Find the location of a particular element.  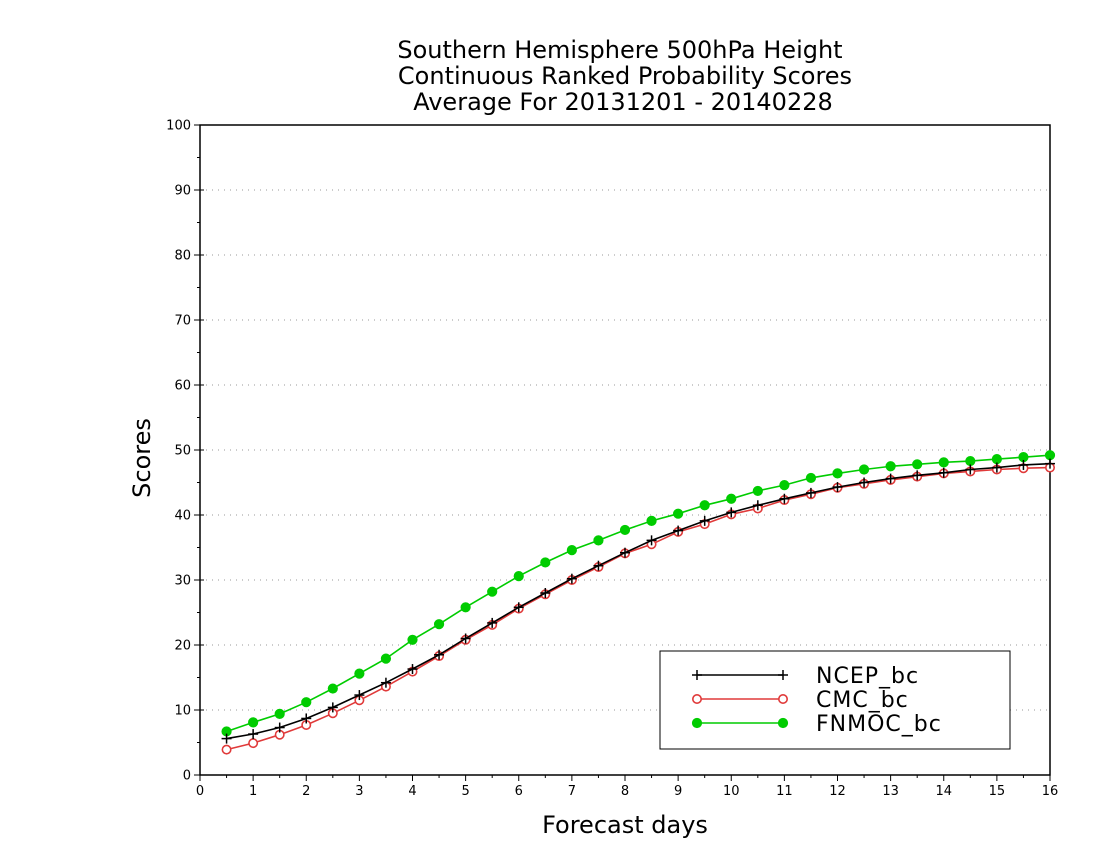

x-tick-label: 9 is located at coordinates (678, 791).